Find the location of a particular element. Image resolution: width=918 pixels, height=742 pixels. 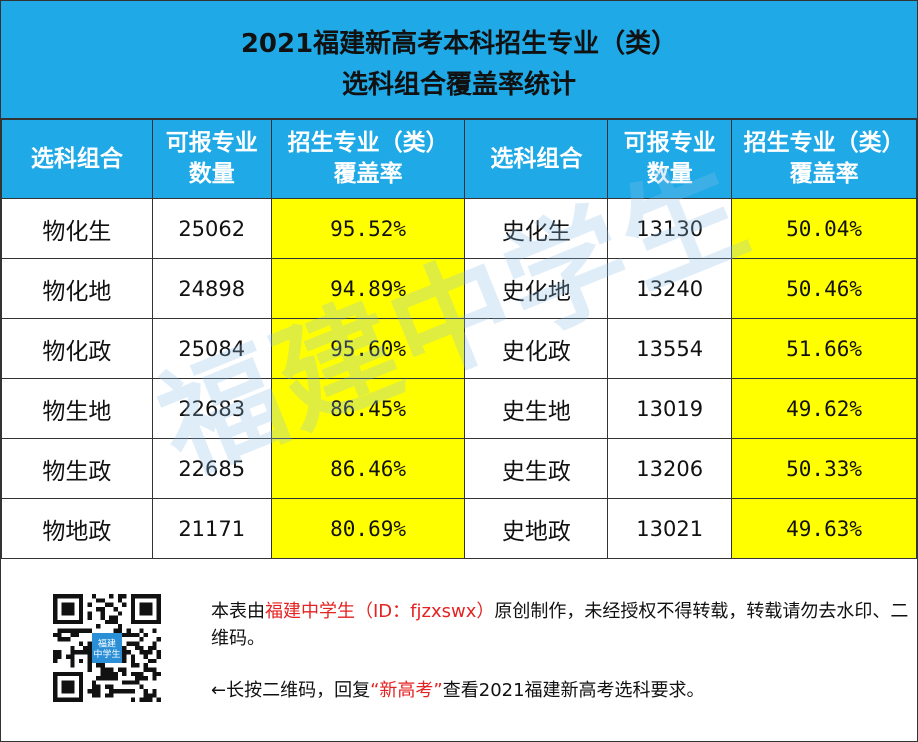

count-cell: 13019 is located at coordinates (670, 408).